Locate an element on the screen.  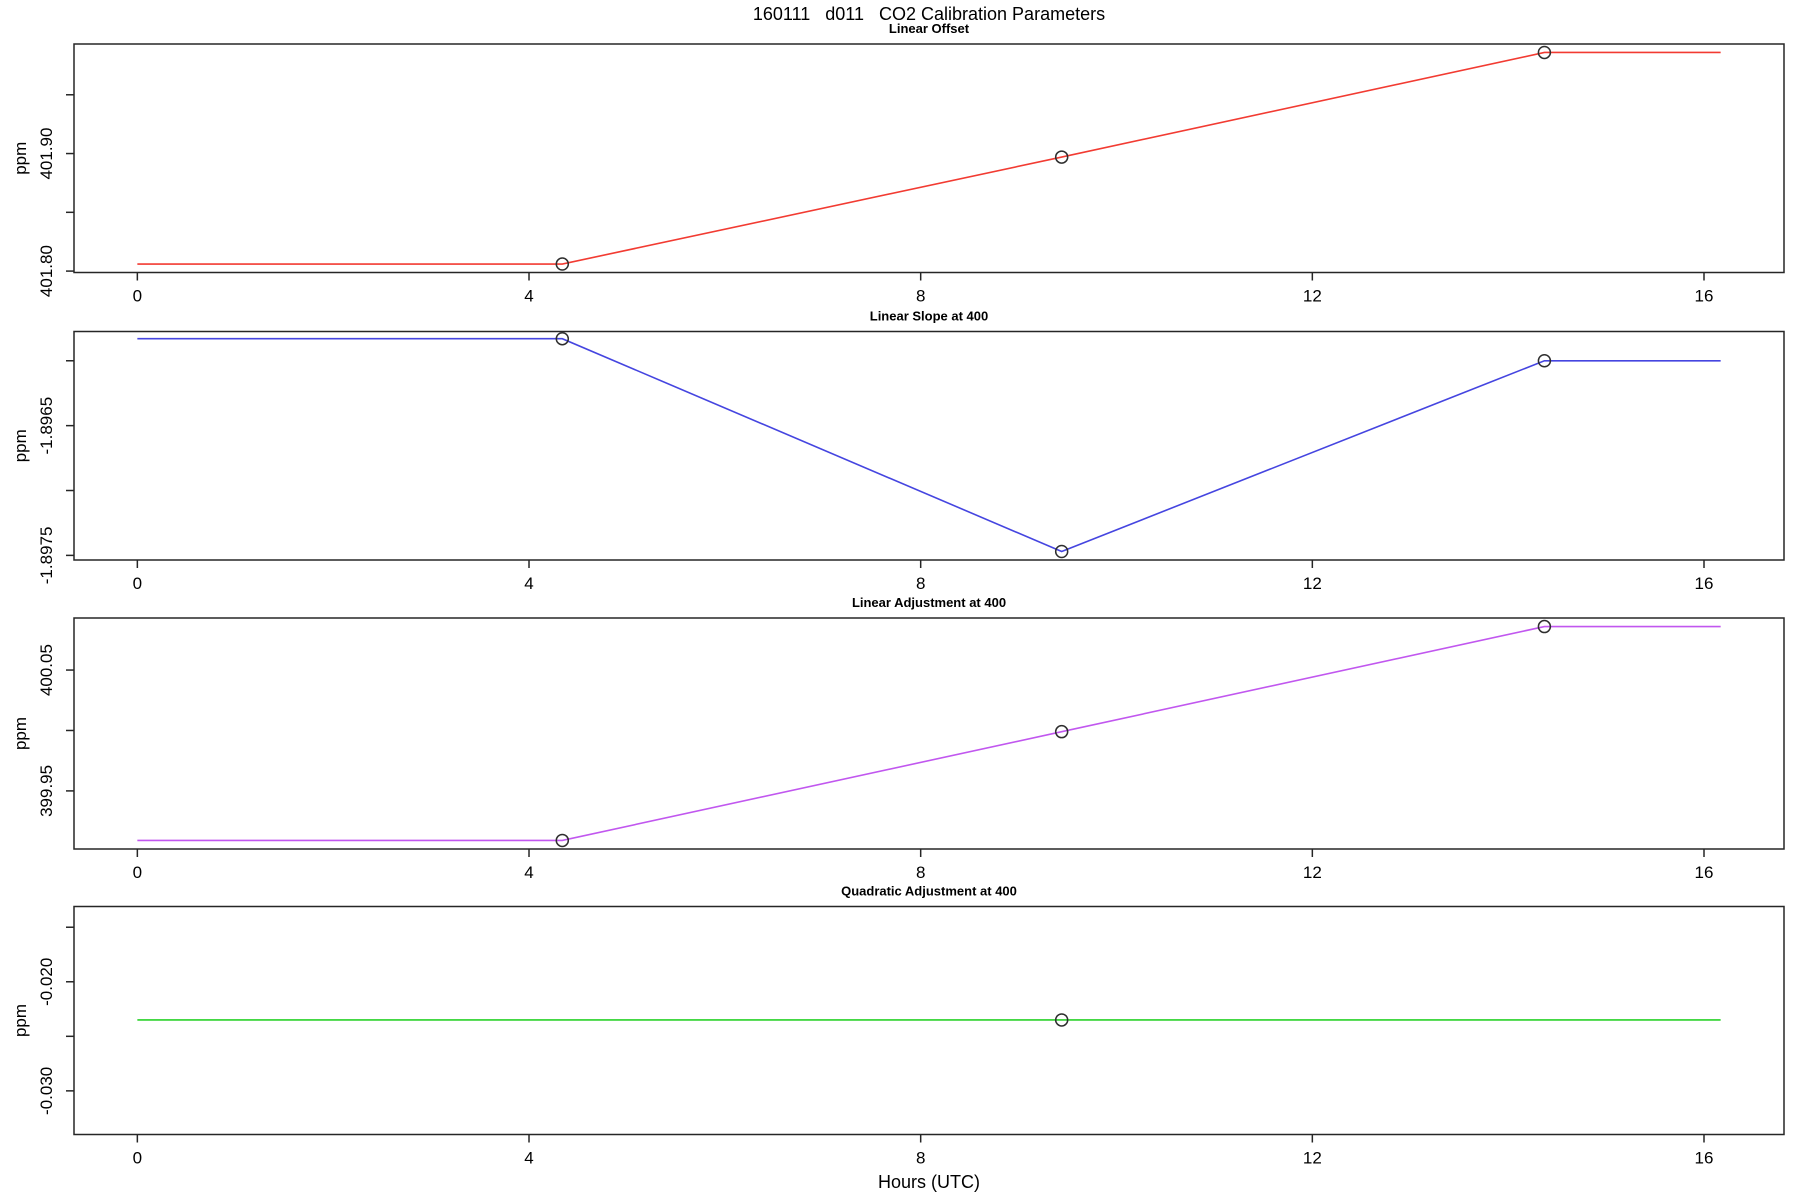
y-tick-label: -0.020 is located at coordinates (46, 982).